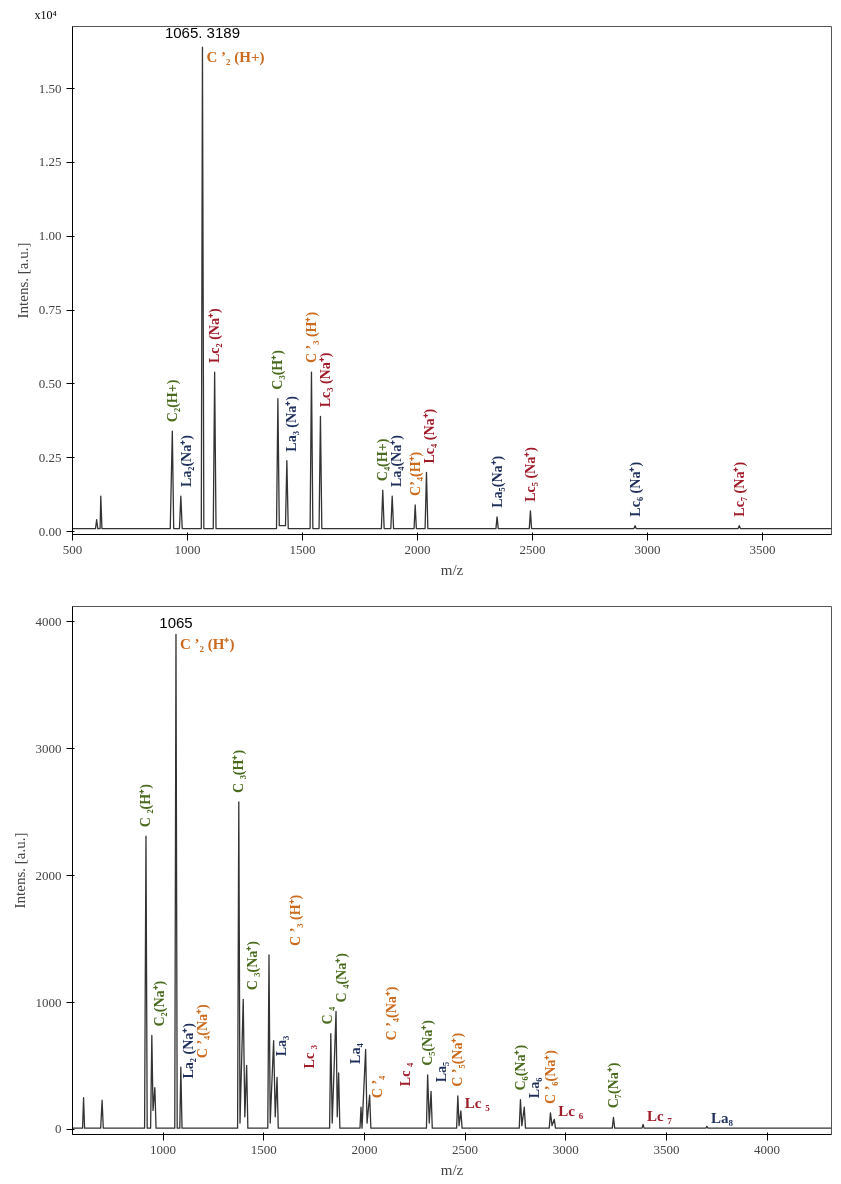 The width and height of the screenshot is (841, 1184). I want to click on annotation: C ’₄(Na⁺), so click(392, 1013).